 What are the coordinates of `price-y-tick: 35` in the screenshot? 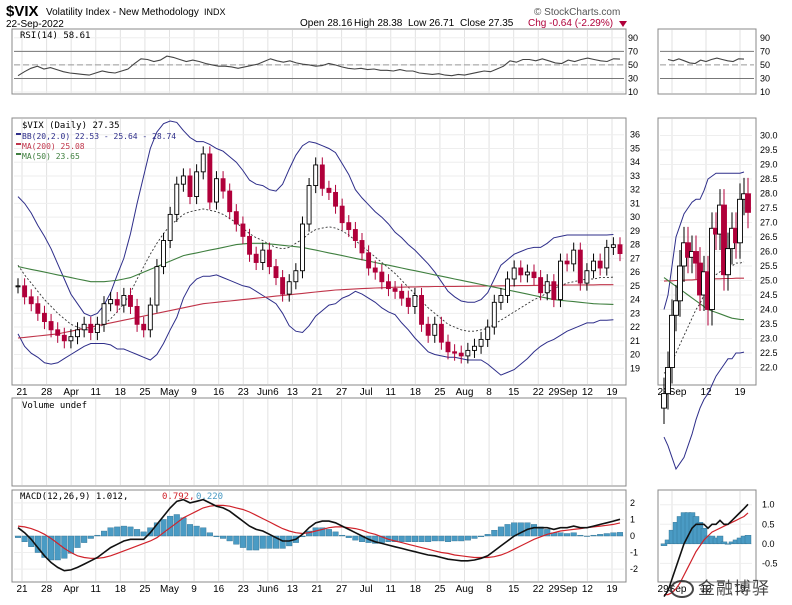 It's located at (635, 148).